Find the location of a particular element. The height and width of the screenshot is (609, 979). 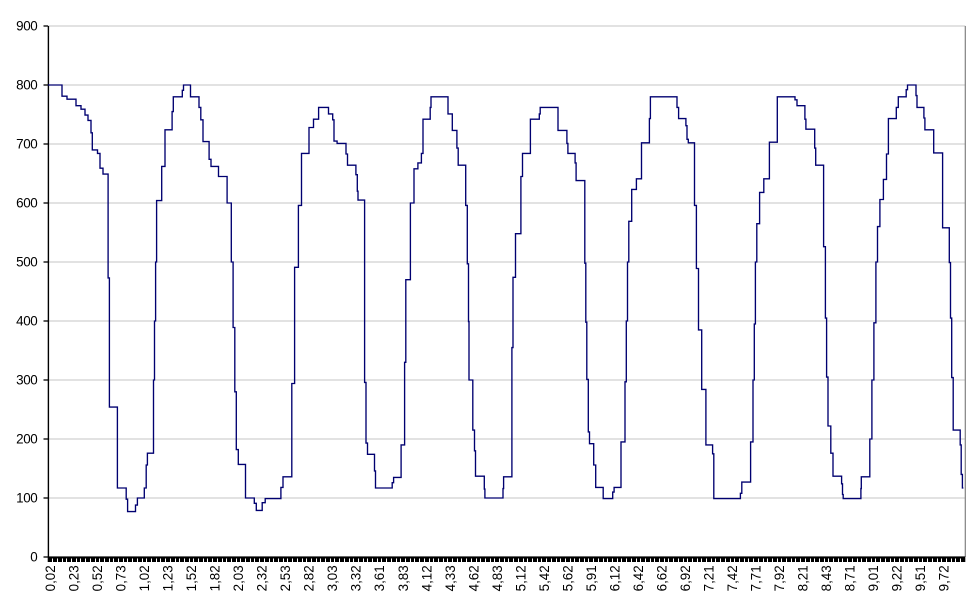

svg-text: 9,01 is located at coordinates (873, 578).